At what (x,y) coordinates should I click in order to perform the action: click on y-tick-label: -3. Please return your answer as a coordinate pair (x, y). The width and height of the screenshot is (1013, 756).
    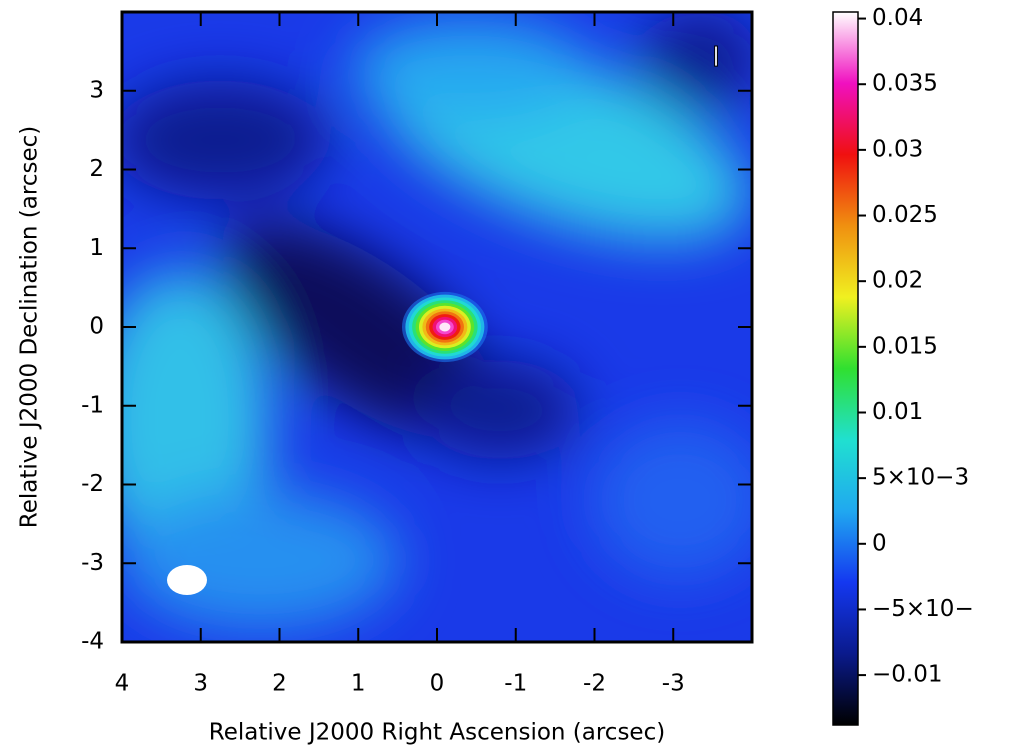
    Looking at the image, I should click on (92, 563).